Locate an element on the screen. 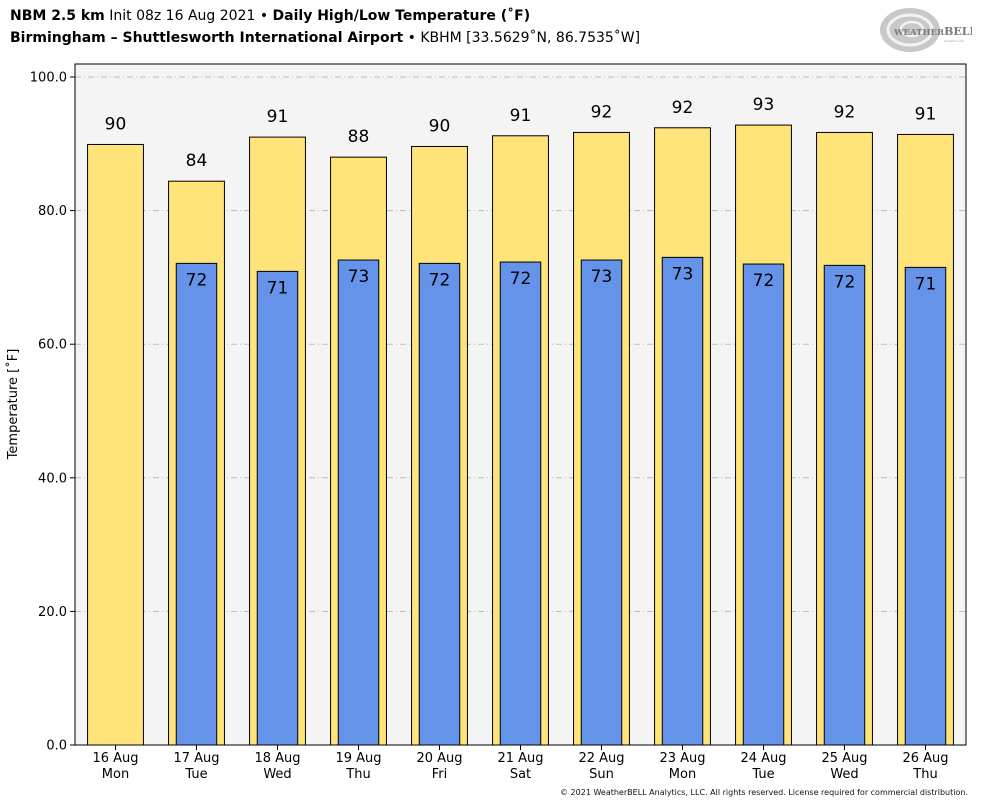 The image size is (984, 808). product-title: Daily High/Low Temperature (˚F) is located at coordinates (401, 16).